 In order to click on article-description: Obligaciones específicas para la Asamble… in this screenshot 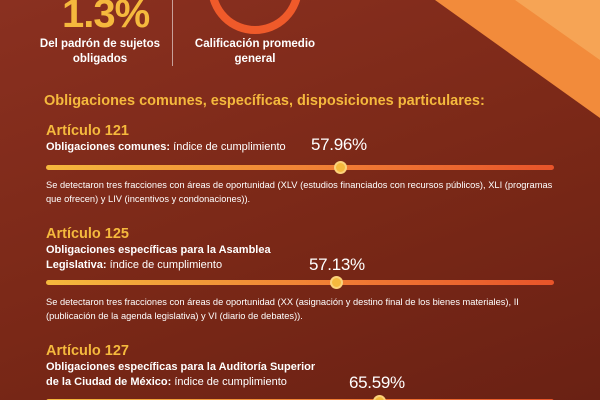, I will do `click(171, 258)`.